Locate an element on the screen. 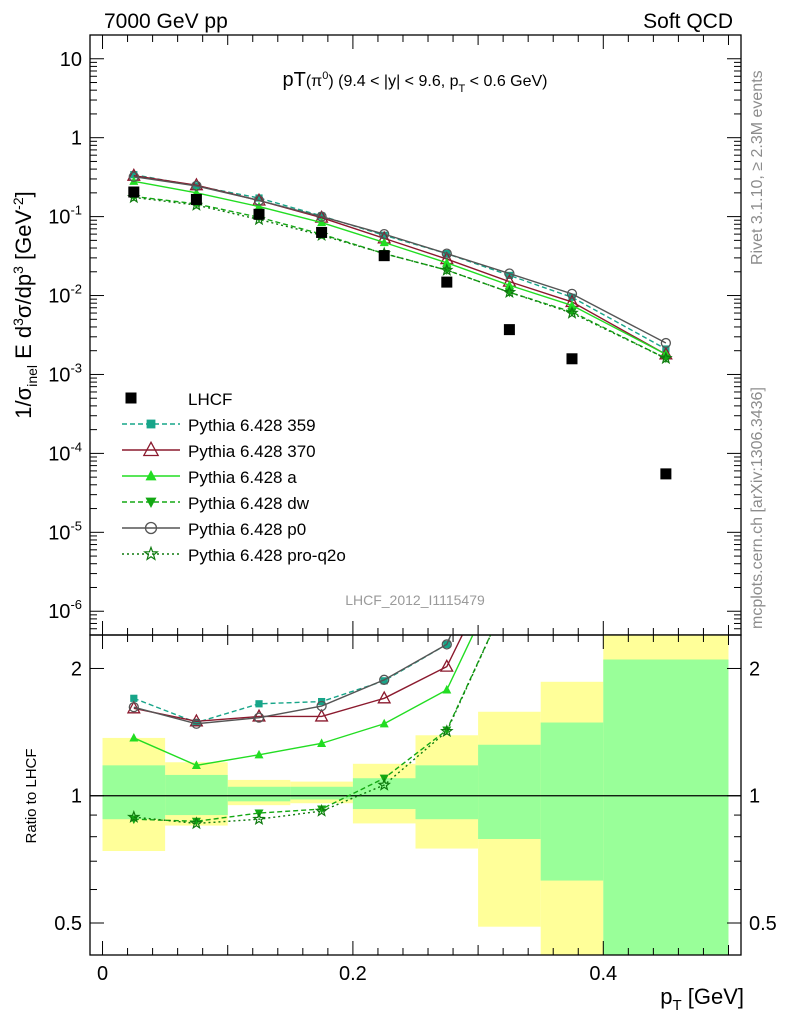 The width and height of the screenshot is (786, 1024). legend-label-pythia-6-428-pro-q2o: Pythia 6.428 pro-q2o is located at coordinates (267, 555).